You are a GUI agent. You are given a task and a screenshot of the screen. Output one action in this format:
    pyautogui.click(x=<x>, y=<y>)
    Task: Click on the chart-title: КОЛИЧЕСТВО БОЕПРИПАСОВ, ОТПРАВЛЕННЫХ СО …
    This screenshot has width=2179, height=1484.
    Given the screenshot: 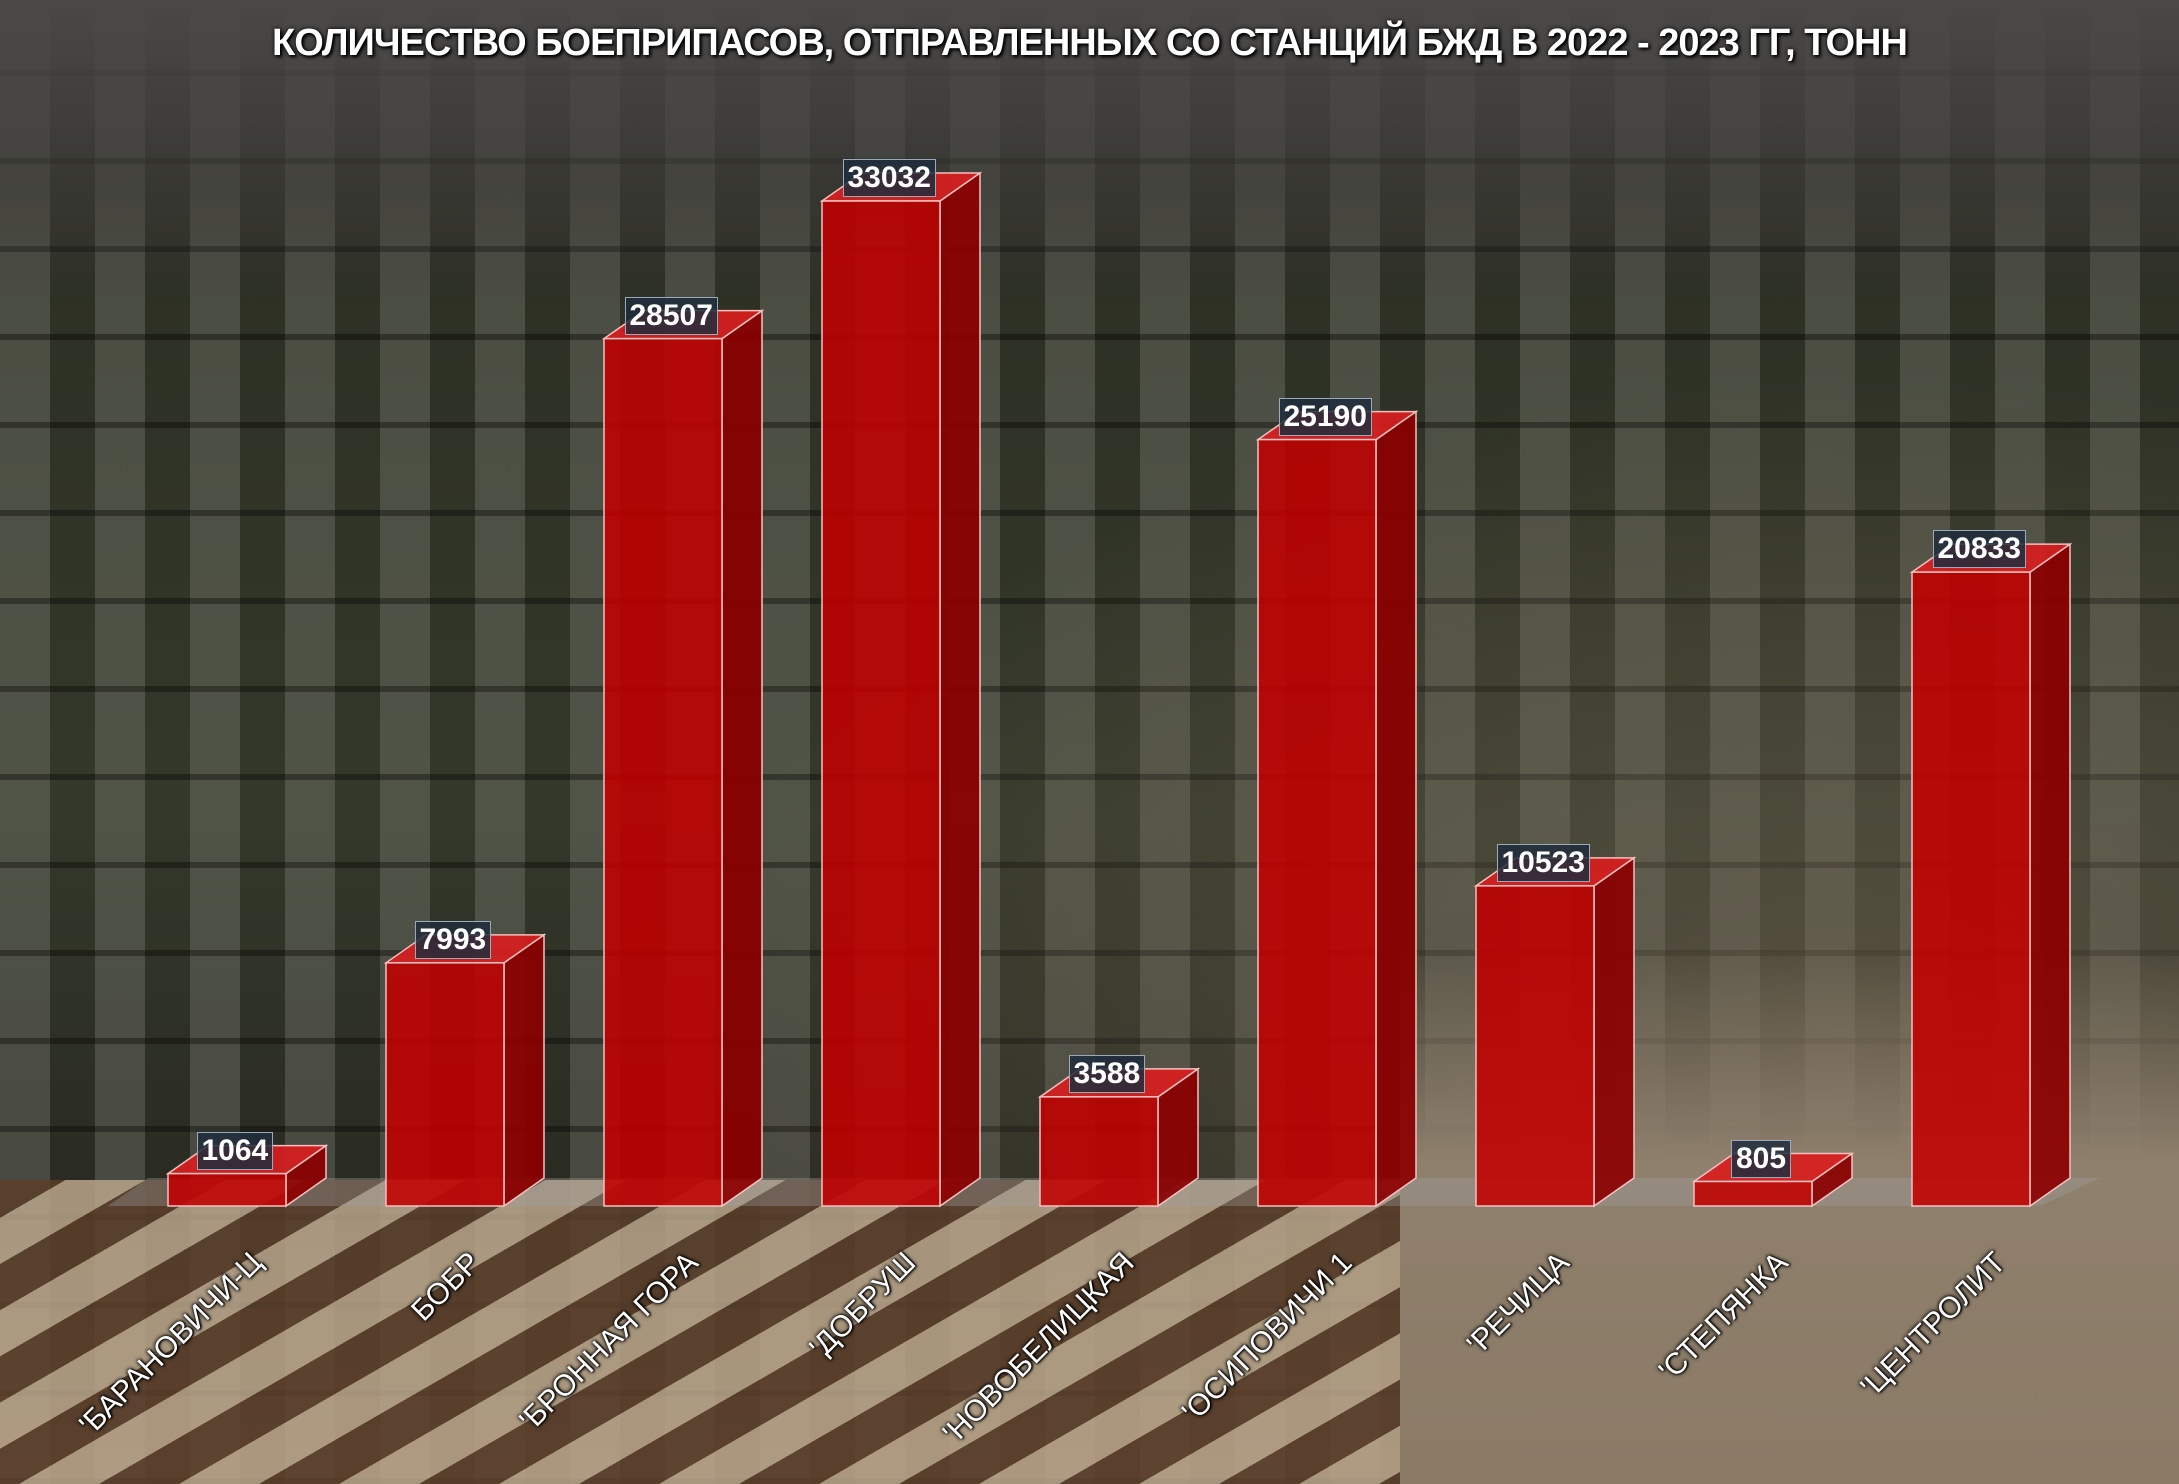 What is the action you would take?
    pyautogui.click(x=1090, y=43)
    